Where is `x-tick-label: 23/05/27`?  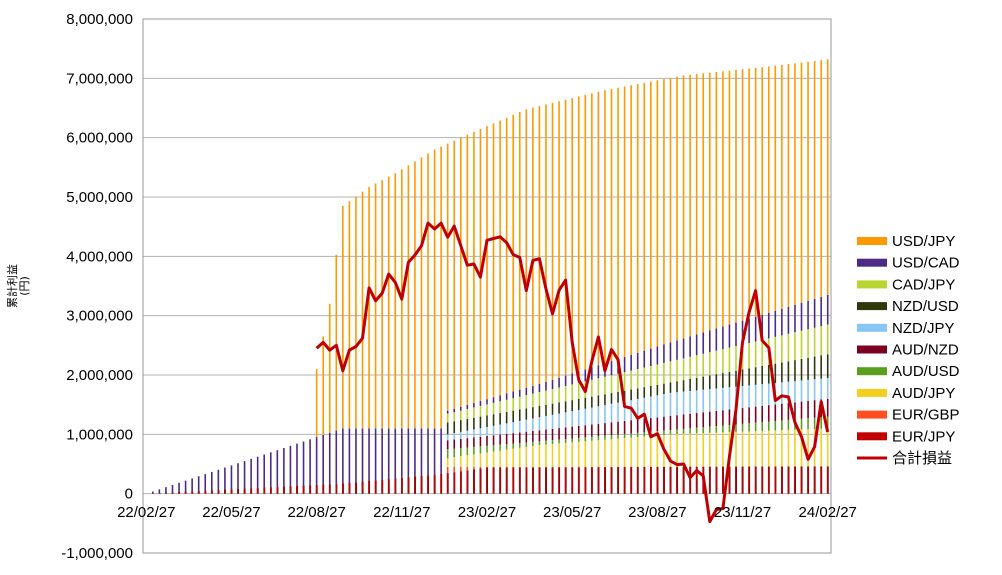
x-tick-label: 23/05/27 is located at coordinates (572, 512).